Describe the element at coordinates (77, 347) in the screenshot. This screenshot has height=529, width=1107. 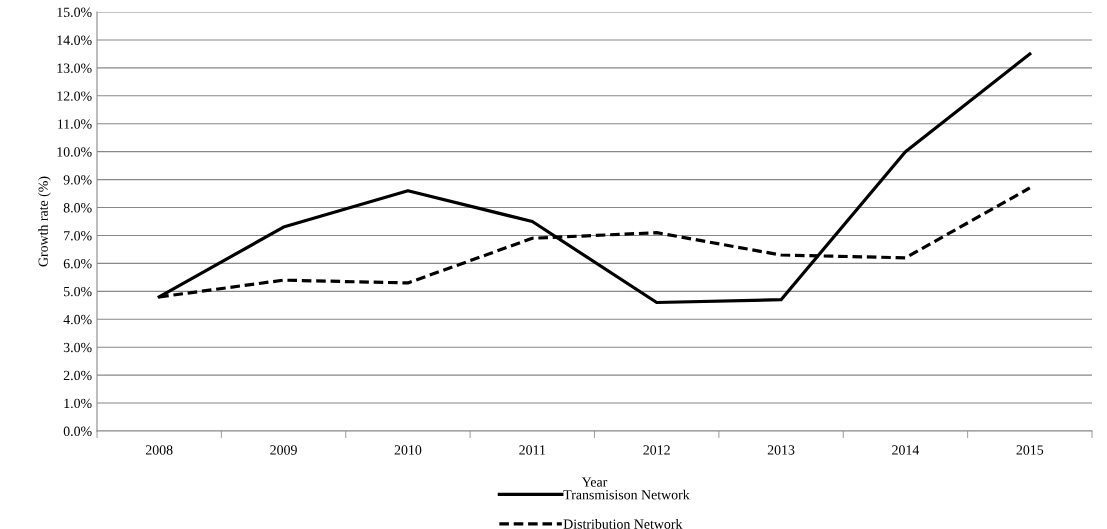
I see `y-tick-label: 3.0%` at that location.